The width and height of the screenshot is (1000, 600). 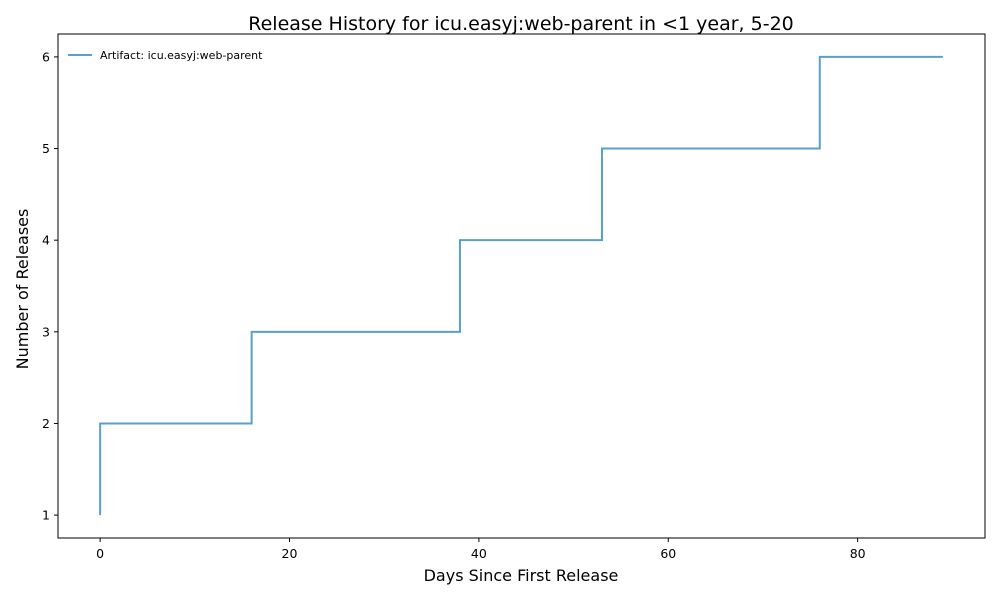 I want to click on legend: Artifact: icu.easyj:web-parent, so click(x=165, y=55).